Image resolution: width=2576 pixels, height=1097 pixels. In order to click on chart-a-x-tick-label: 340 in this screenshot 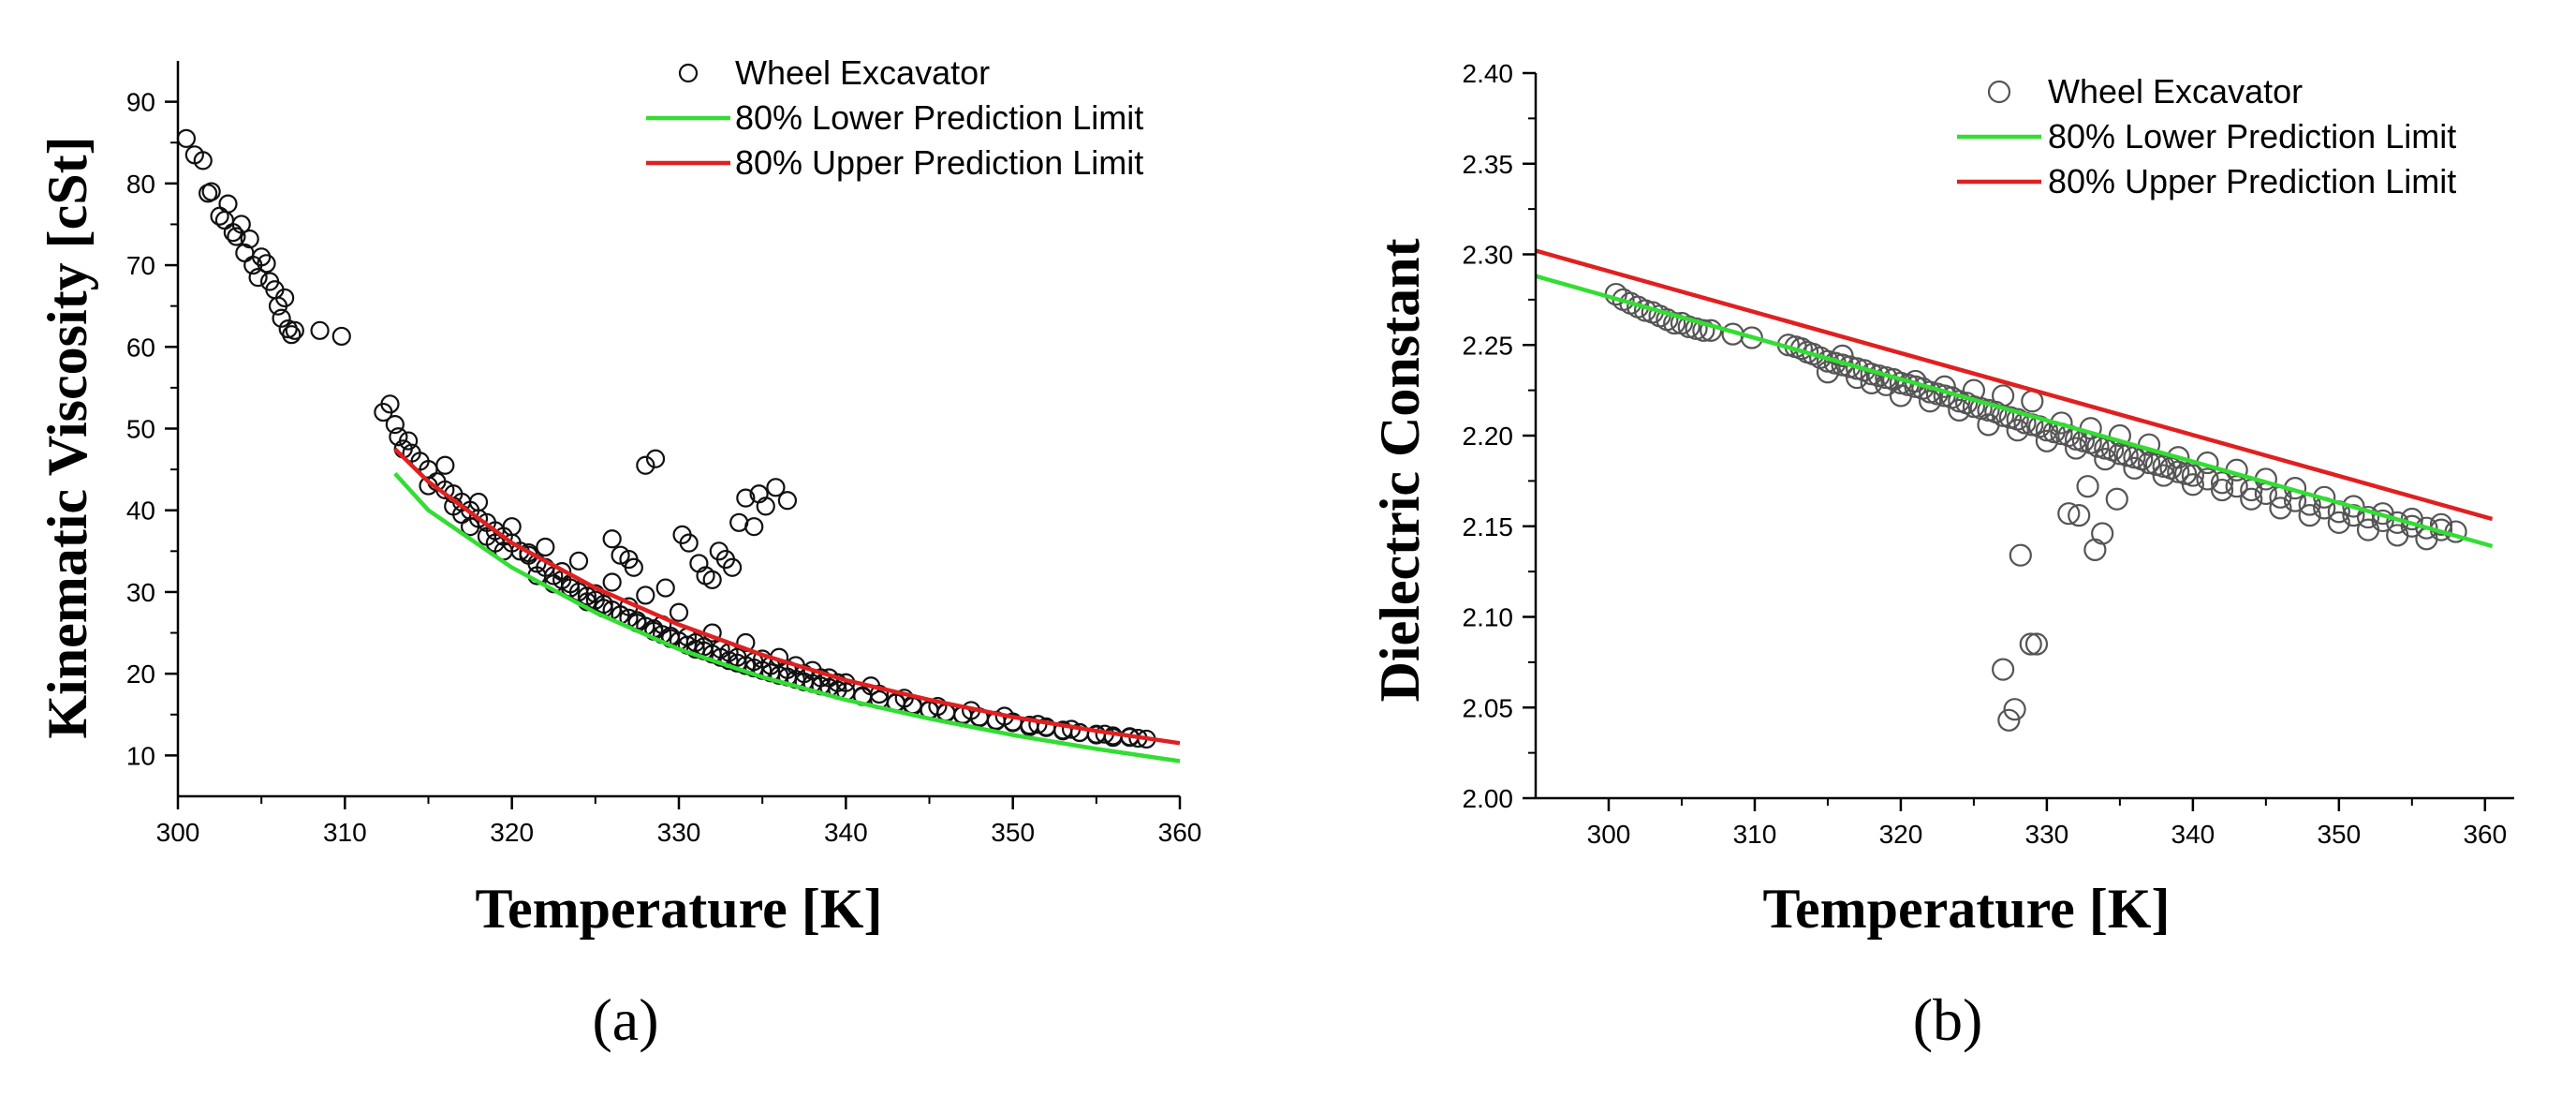, I will do `click(846, 832)`.